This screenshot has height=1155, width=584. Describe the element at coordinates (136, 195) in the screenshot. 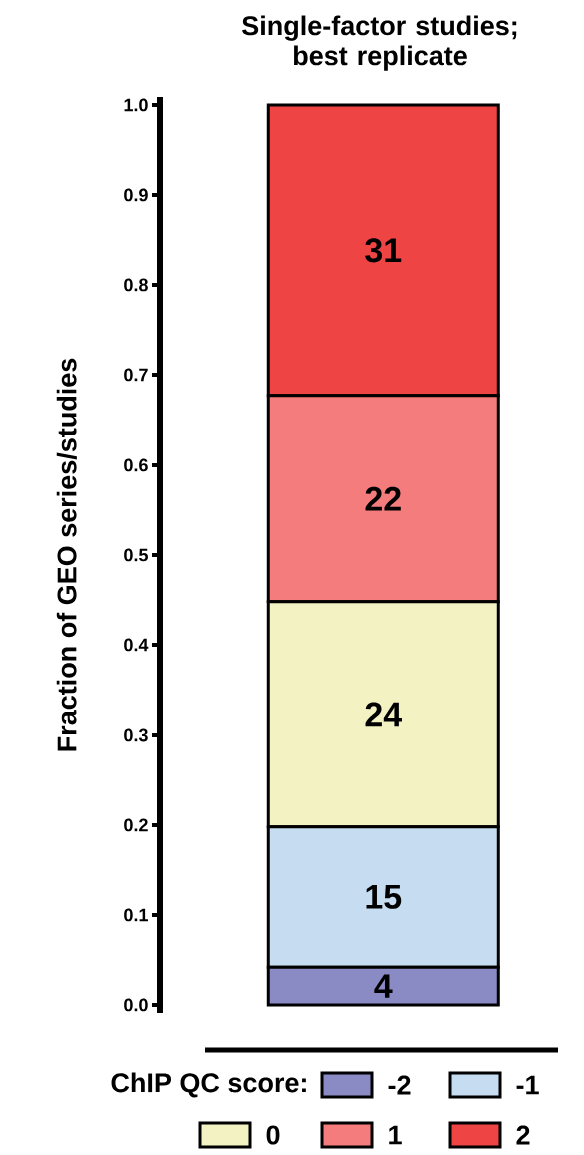

I see `y-tick-label: 0.9` at that location.